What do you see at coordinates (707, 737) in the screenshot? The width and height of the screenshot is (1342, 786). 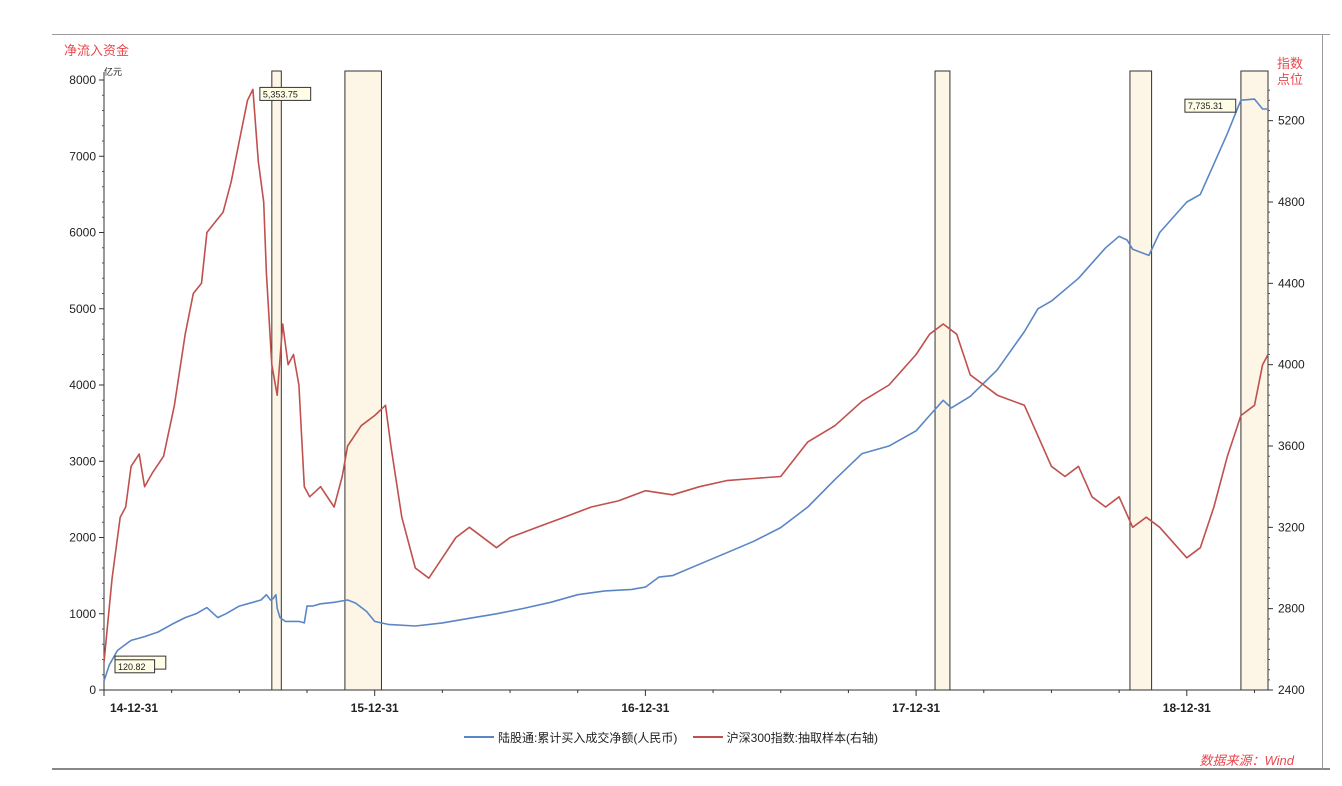 I see `legend-swatch-csi300` at bounding box center [707, 737].